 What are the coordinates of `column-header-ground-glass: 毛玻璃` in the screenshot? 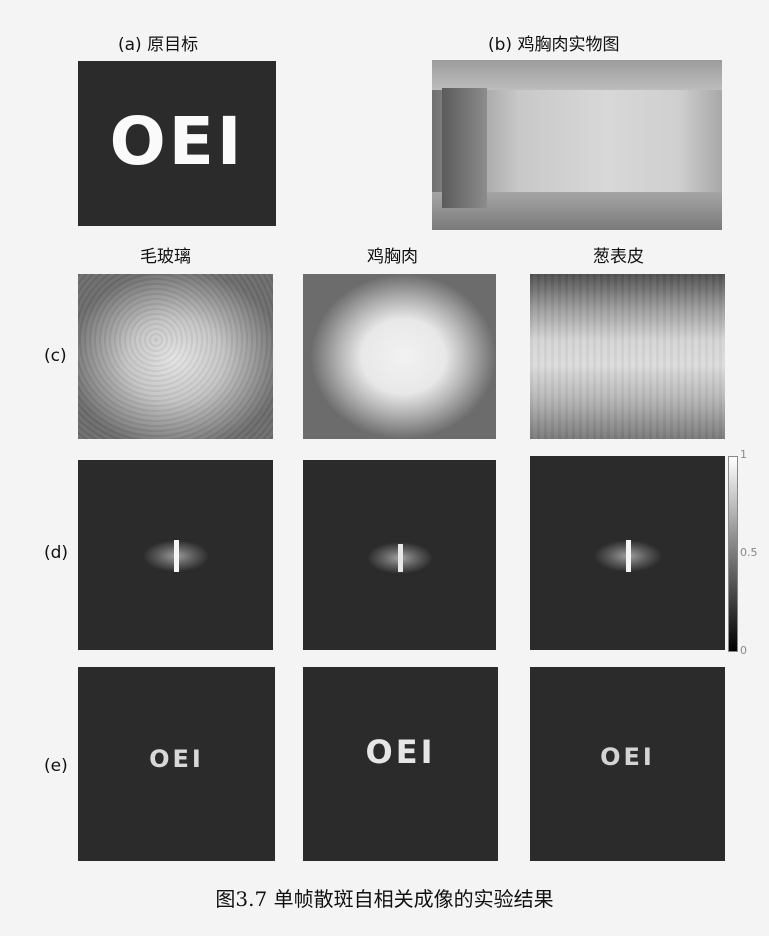 It's located at (165, 257).